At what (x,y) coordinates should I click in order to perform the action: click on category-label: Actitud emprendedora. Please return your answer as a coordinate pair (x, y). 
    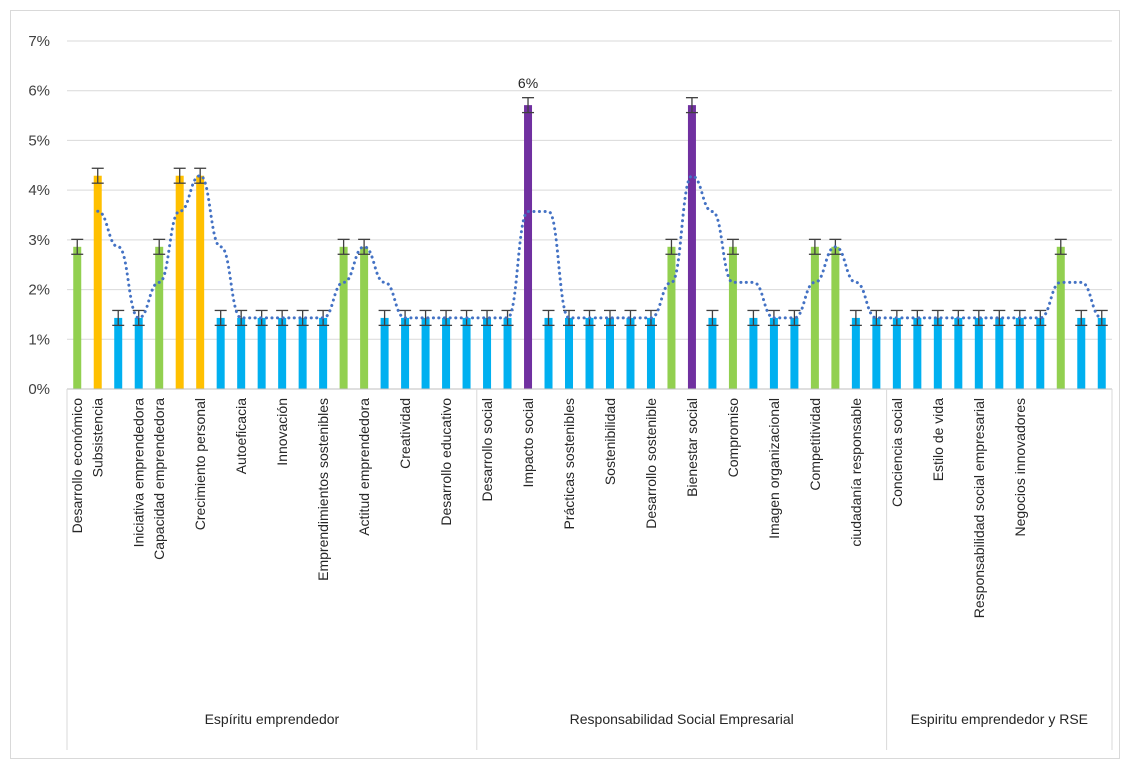
    Looking at the image, I should click on (364, 467).